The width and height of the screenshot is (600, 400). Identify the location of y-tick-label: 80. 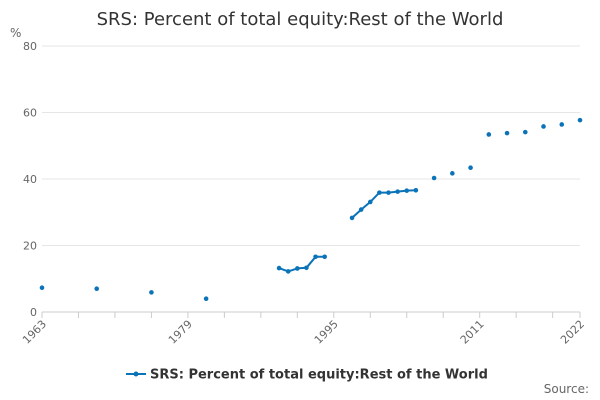
(30, 46).